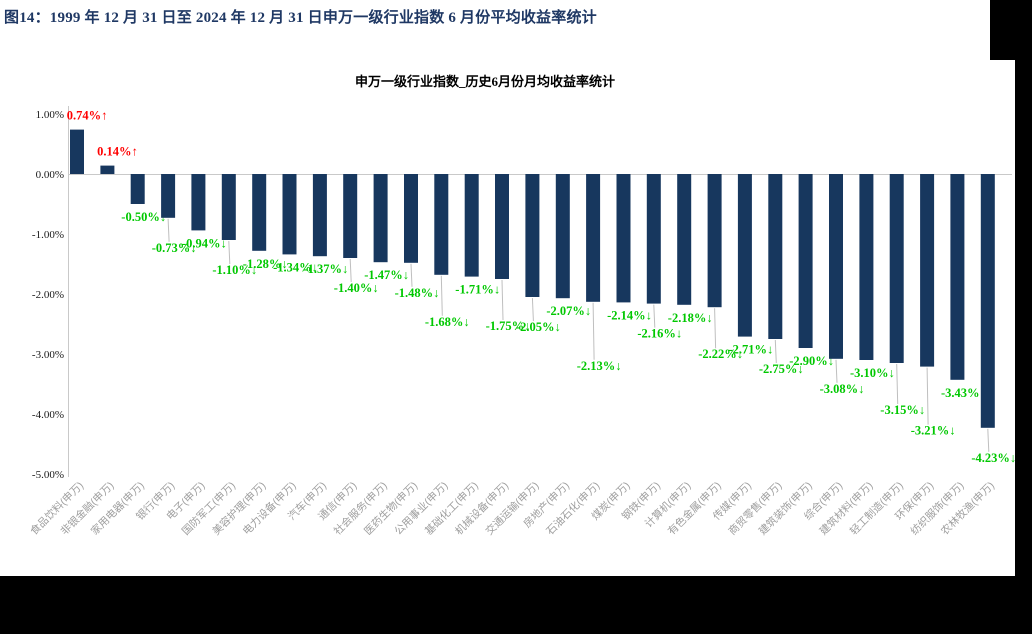  What do you see at coordinates (208, 508) in the screenshot?
I see `category-label: 国防军工(申万)` at bounding box center [208, 508].